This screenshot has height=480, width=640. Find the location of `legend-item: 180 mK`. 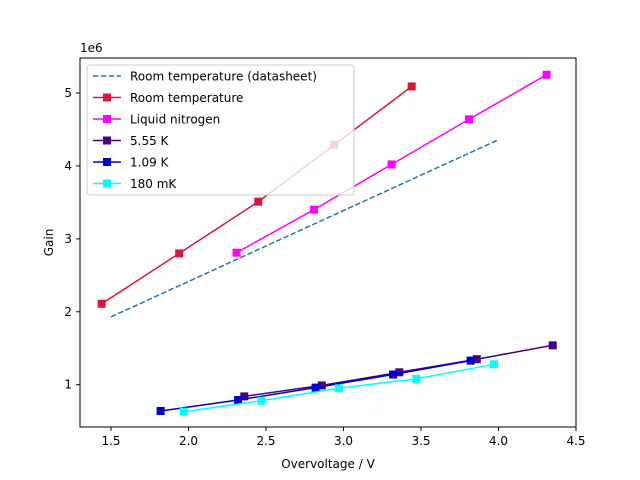

legend-item: 180 mK is located at coordinates (135, 184).